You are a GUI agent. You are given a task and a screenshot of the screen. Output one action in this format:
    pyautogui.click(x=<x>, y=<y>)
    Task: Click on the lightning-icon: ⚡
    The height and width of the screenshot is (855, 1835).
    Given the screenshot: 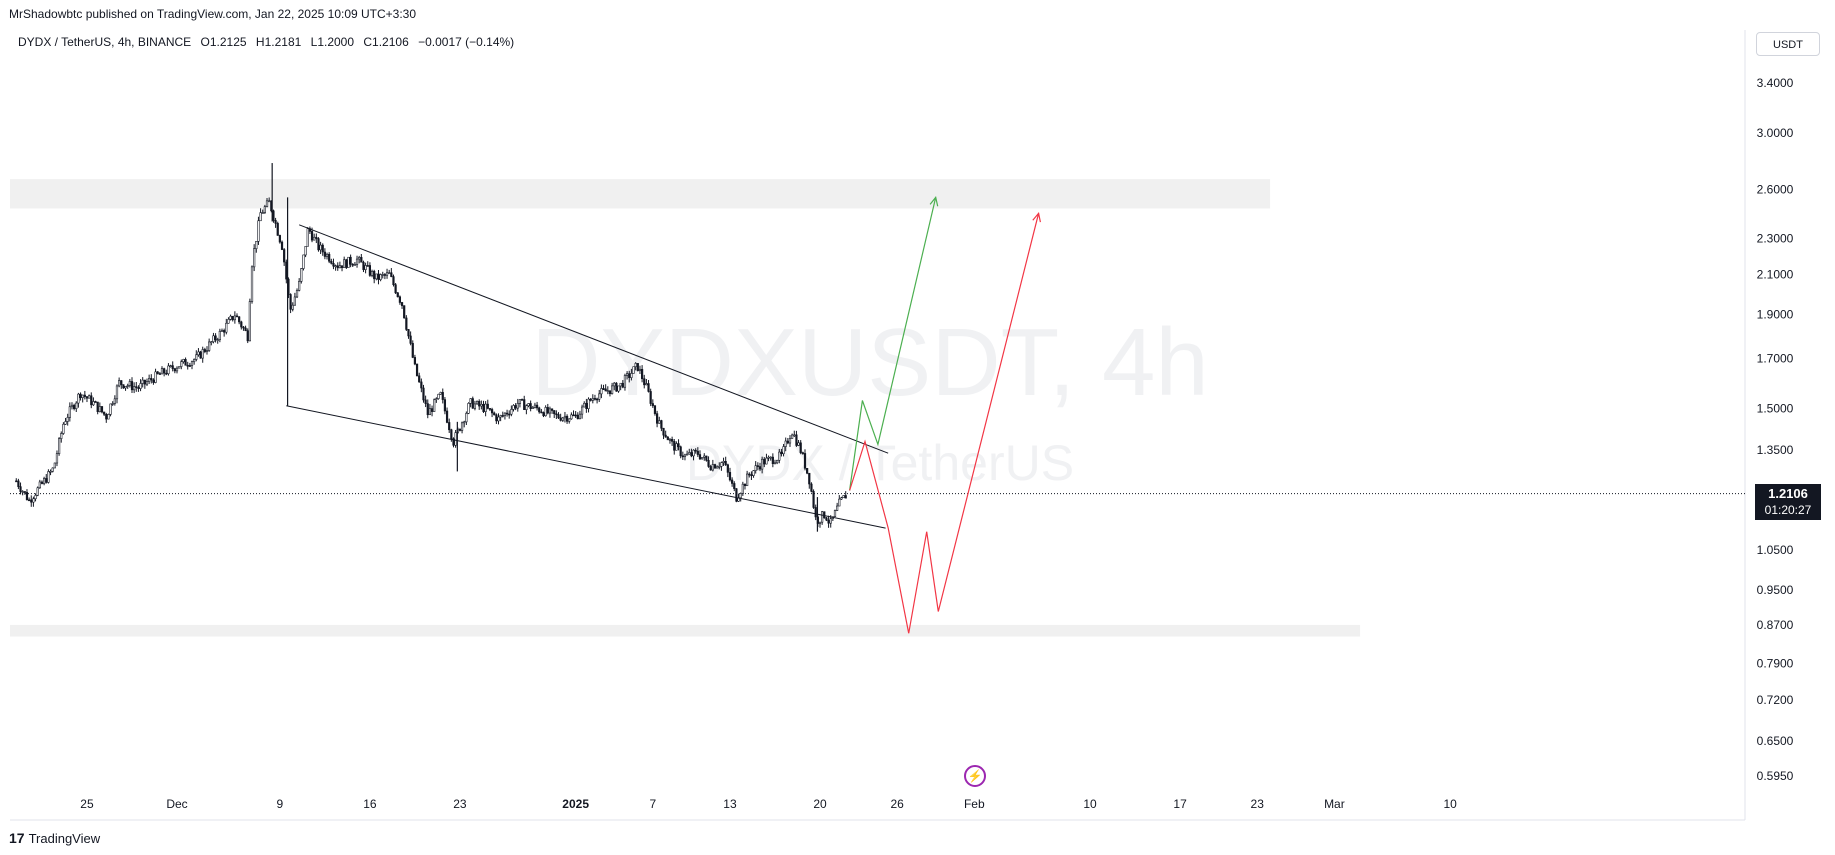 What is the action you would take?
    pyautogui.click(x=975, y=776)
    